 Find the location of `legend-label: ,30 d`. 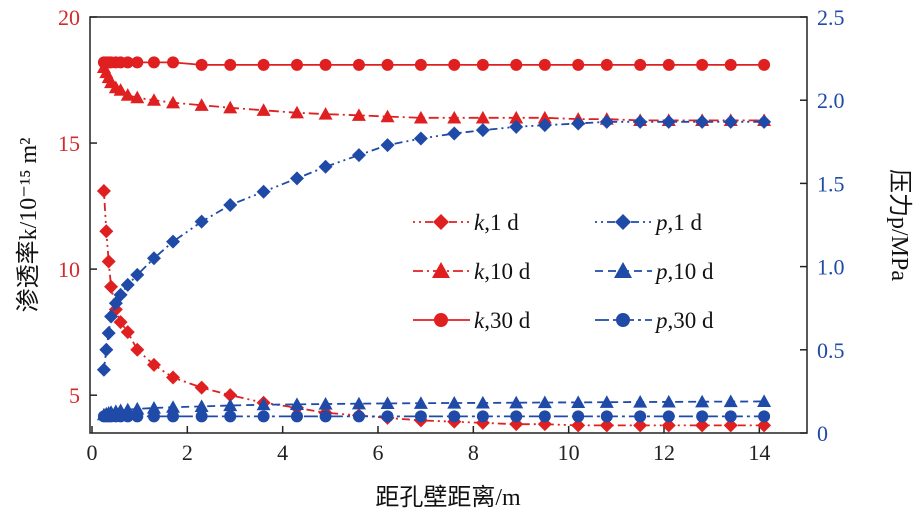

legend-label: ,30 d is located at coordinates (507, 320).